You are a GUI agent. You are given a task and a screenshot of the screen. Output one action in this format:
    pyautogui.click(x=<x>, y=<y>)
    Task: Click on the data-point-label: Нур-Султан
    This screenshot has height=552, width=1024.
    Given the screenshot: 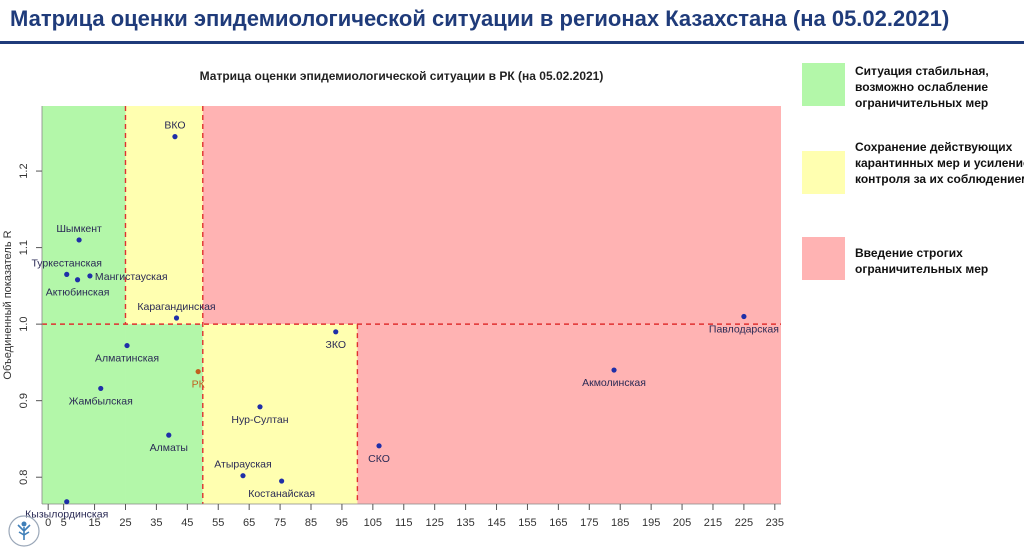 What is the action you would take?
    pyautogui.click(x=259, y=420)
    